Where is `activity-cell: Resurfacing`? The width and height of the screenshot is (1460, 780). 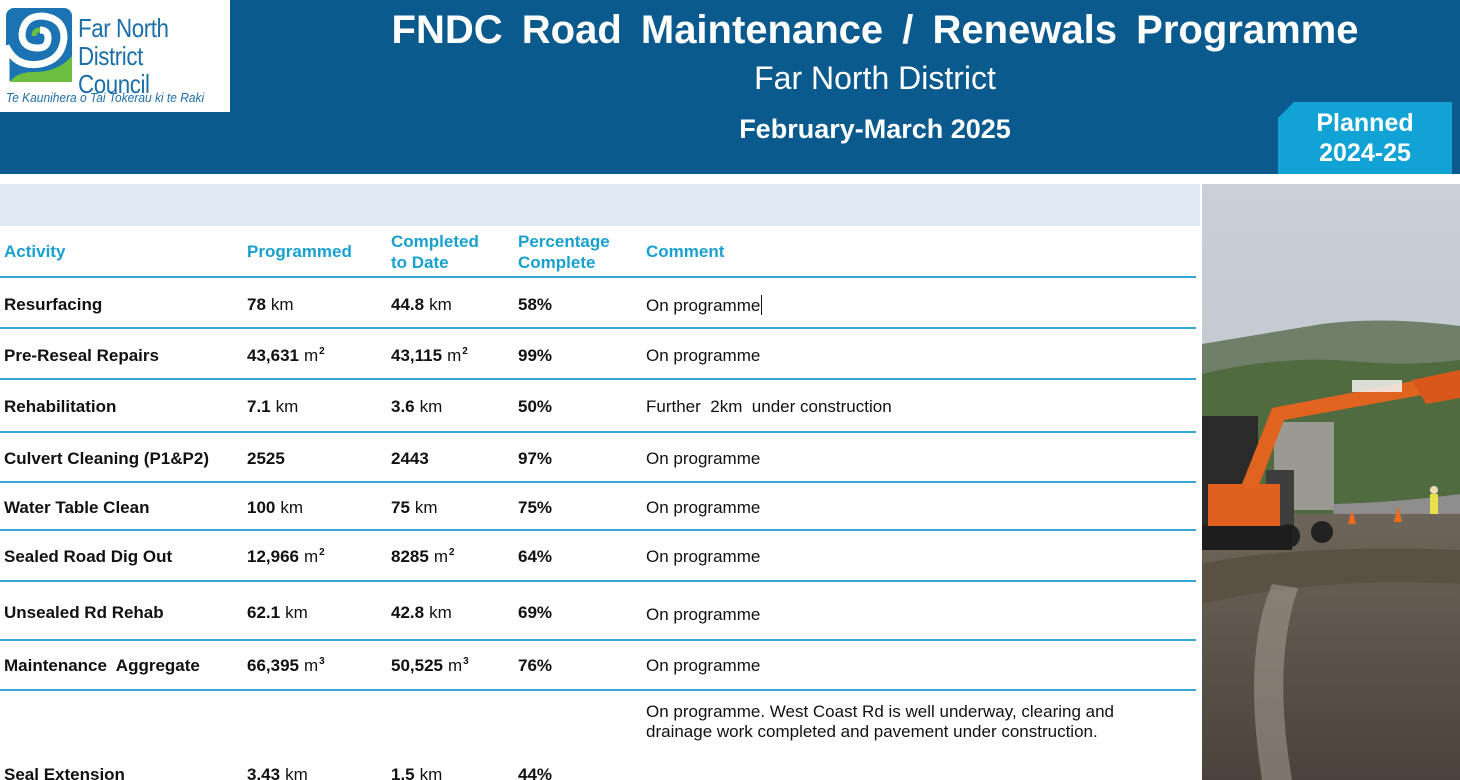
activity-cell: Resurfacing is located at coordinates (53, 304).